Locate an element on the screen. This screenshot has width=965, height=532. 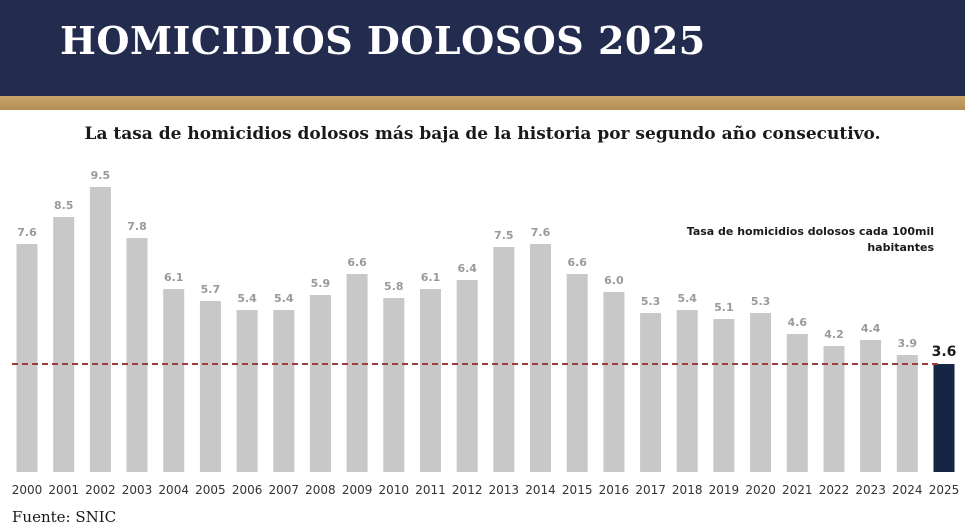
x-tick-label-2011: 2011 is located at coordinates (430, 490).